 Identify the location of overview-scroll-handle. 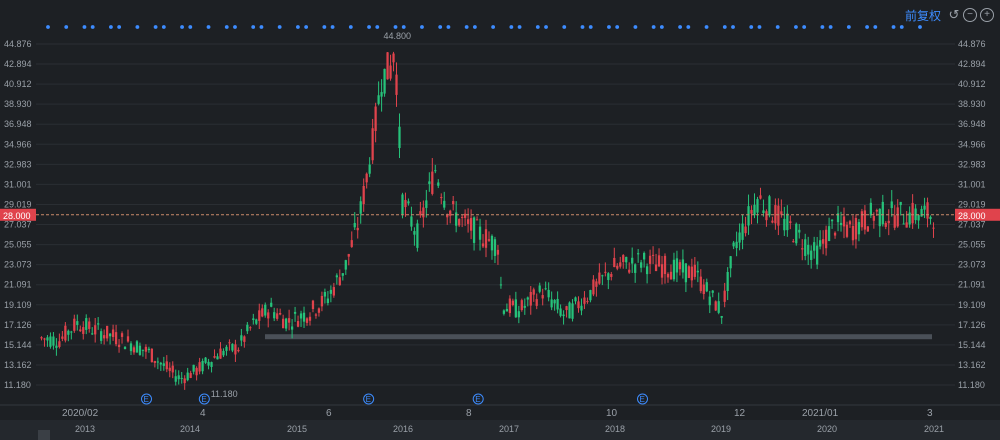
(44, 435).